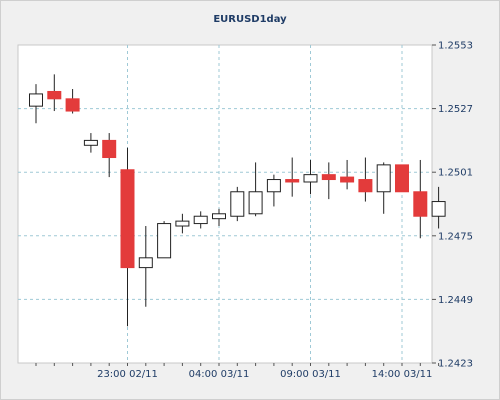 This screenshot has height=400, width=500. What do you see at coordinates (455, 300) in the screenshot?
I see `y-tick-label: 1.2449` at bounding box center [455, 300].